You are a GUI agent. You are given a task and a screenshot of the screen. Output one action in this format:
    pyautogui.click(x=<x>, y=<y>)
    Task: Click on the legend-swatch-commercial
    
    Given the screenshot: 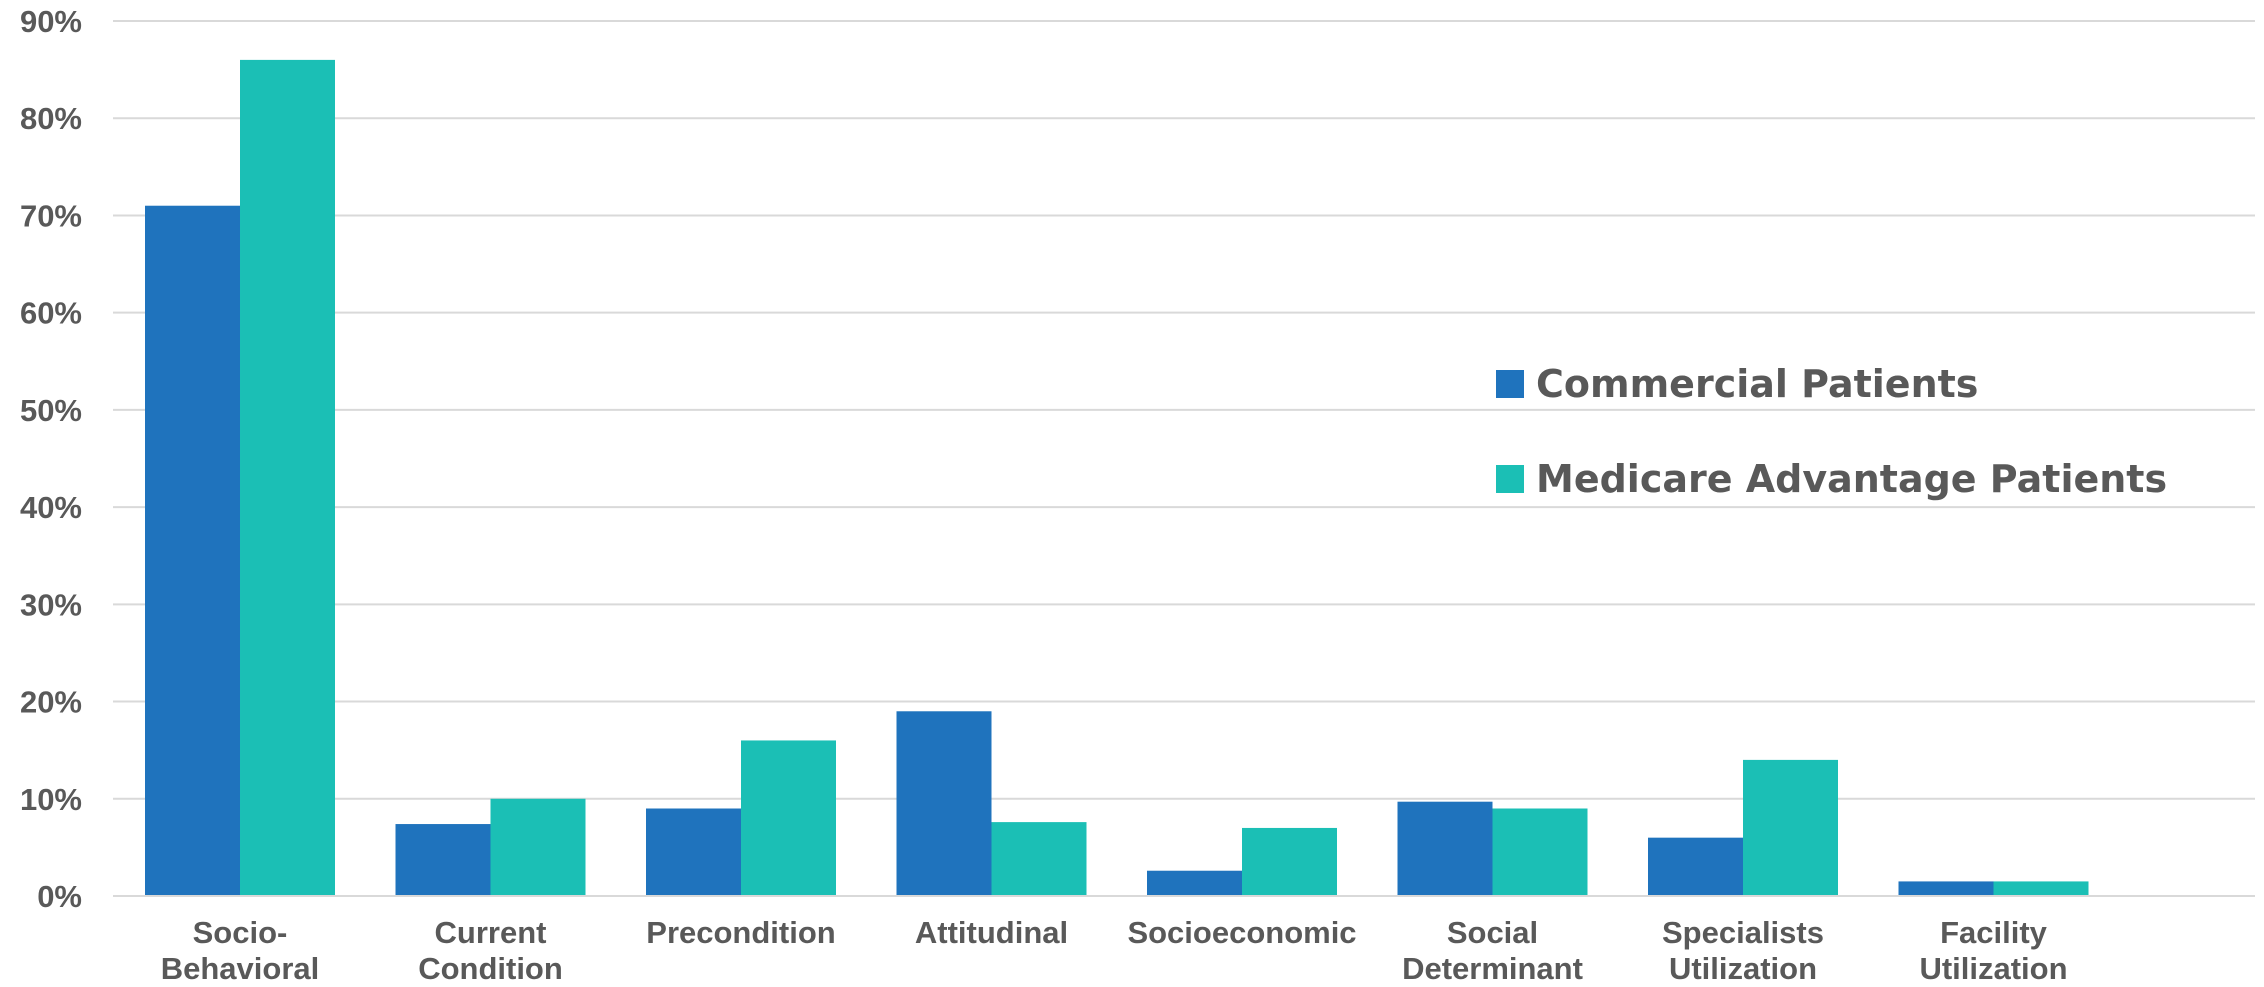 What is the action you would take?
    pyautogui.click(x=1510, y=384)
    